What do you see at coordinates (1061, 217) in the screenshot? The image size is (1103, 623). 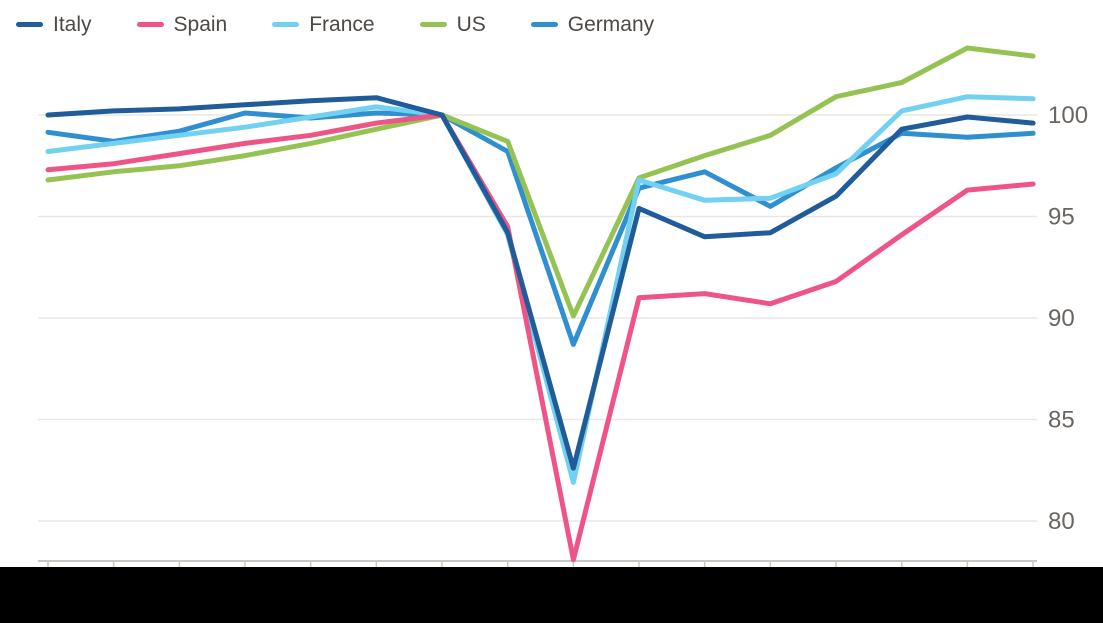 I see `y-tick-label-95: 95` at bounding box center [1061, 217].